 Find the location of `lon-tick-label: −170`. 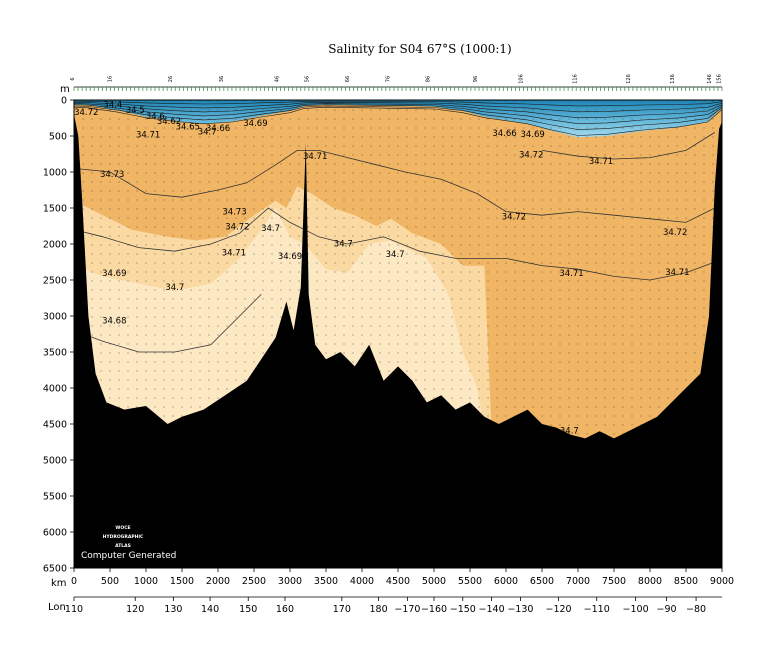

lon-tick-label: −170 is located at coordinates (407, 609).